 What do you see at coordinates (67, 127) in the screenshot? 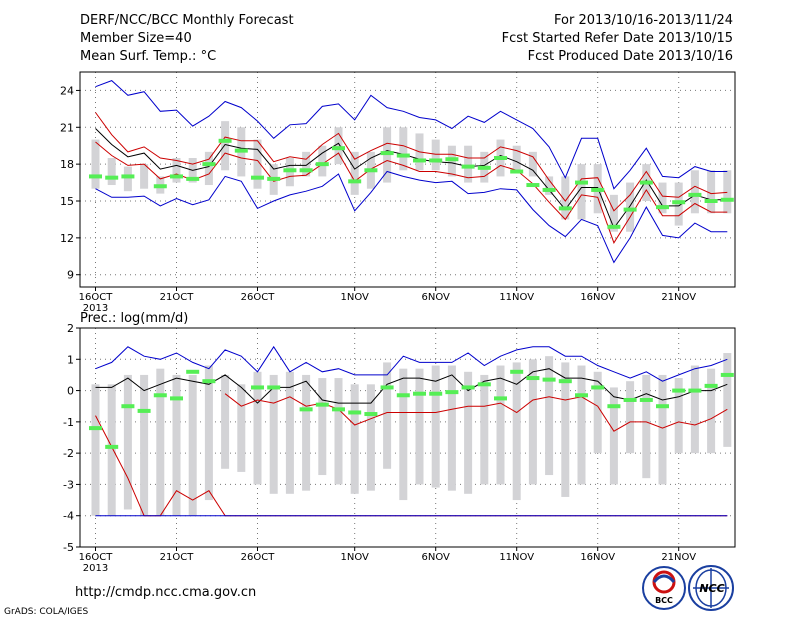
I see `y-tick-label: 21` at bounding box center [67, 127].